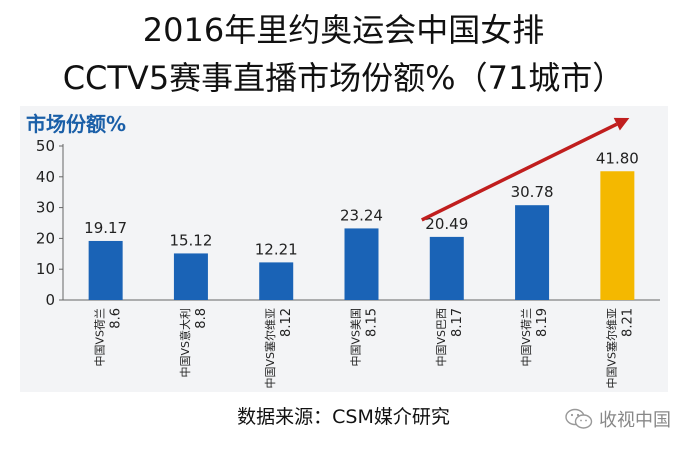 The image size is (687, 454). I want to click on x-tick-label-match: 中国VS巴西, so click(441, 337).